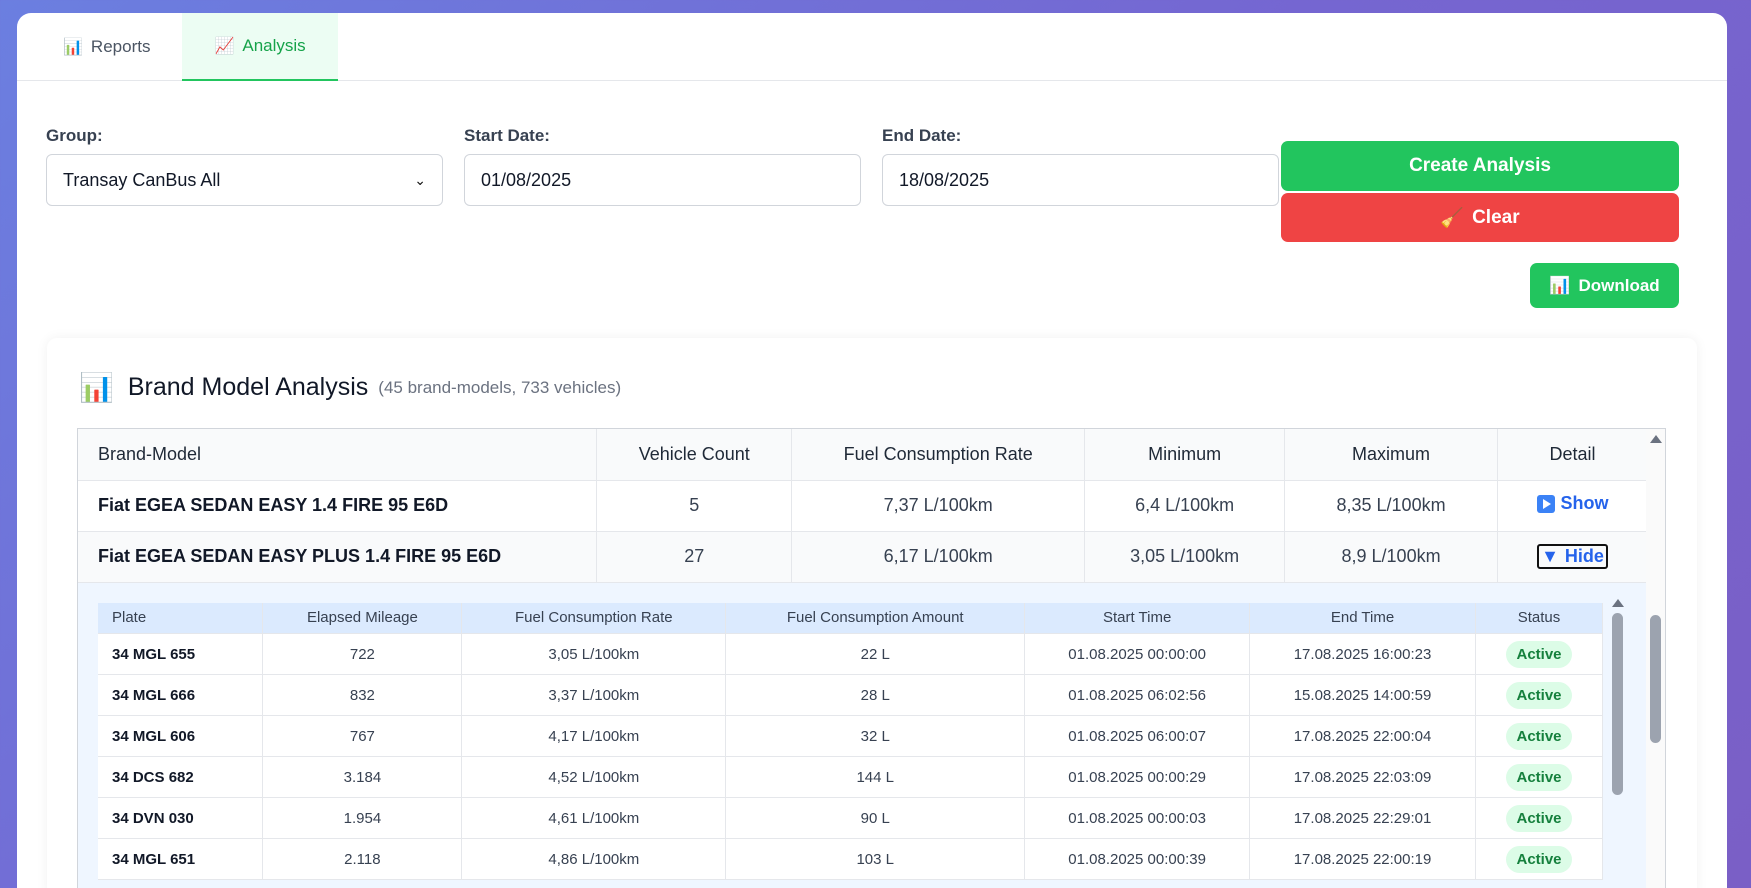 The width and height of the screenshot is (1751, 888). Describe the element at coordinates (875, 818) in the screenshot. I see `cell-amount: 90 L` at that location.